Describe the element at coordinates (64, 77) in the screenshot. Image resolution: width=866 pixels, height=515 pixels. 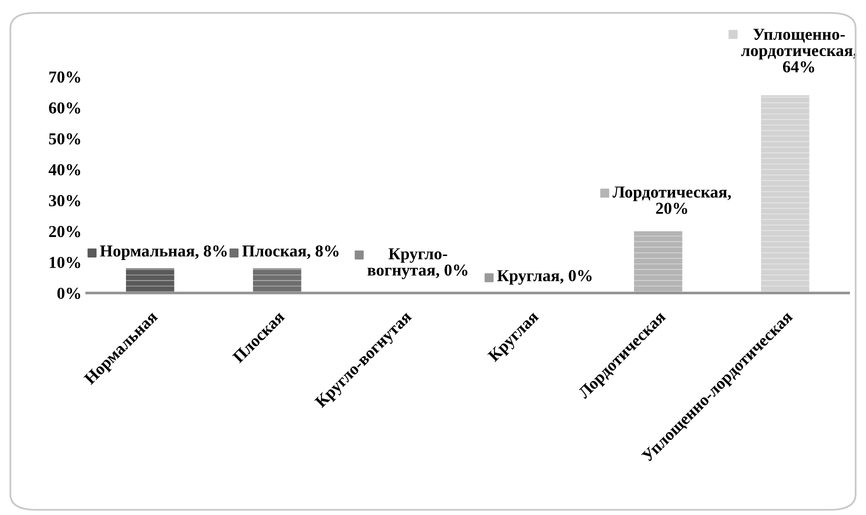
I see `y-tick-label: 70%` at that location.